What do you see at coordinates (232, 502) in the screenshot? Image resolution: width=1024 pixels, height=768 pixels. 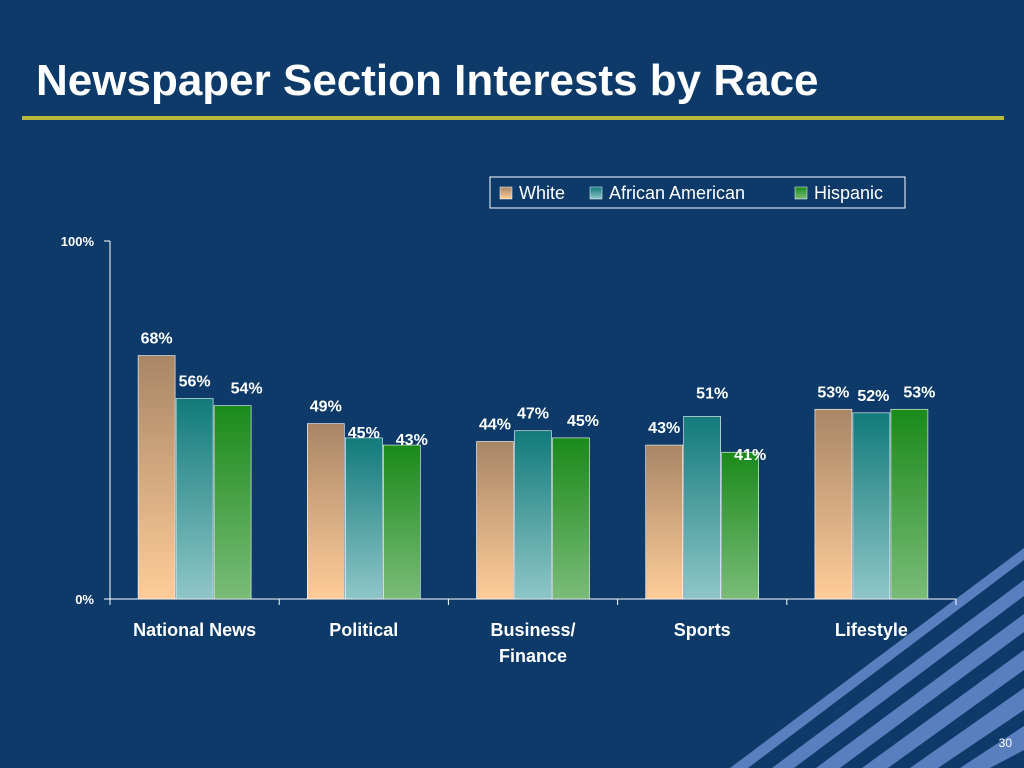 I see `bar-national-news-hispanic` at bounding box center [232, 502].